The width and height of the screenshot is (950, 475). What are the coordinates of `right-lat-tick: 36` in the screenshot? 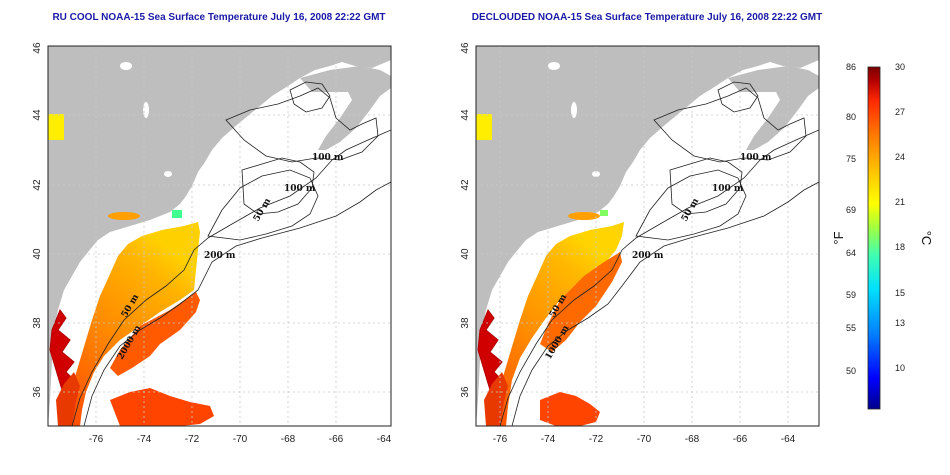 It's located at (465, 392).